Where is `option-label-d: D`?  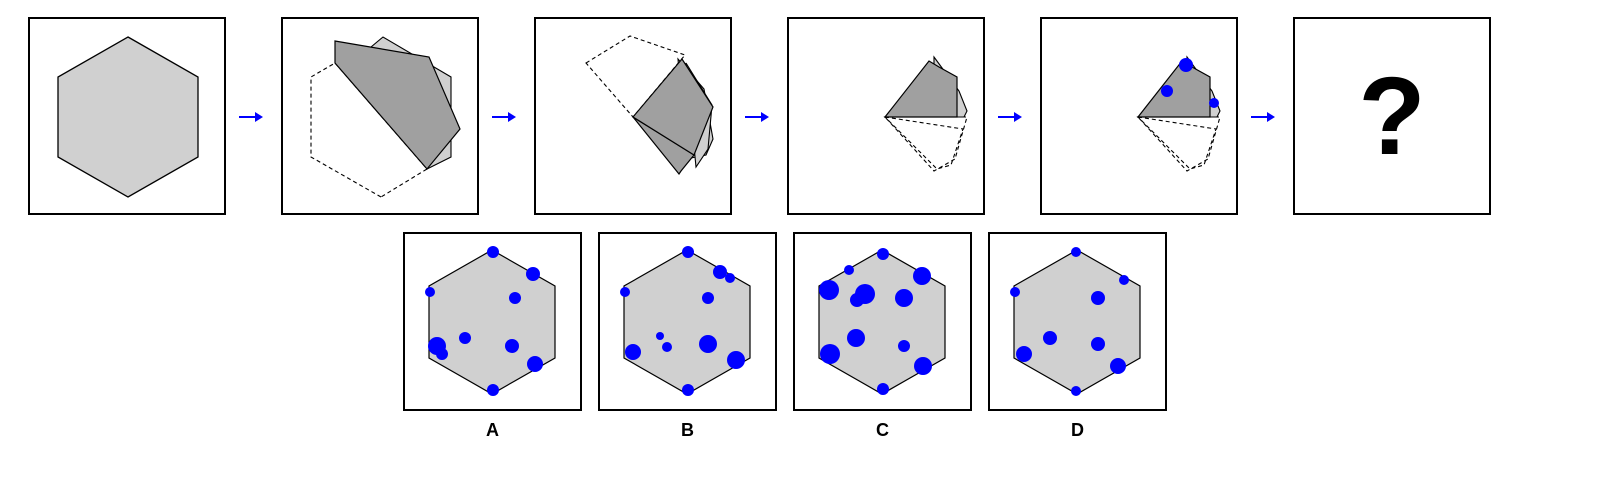 option-label-d: D is located at coordinates (1077, 430).